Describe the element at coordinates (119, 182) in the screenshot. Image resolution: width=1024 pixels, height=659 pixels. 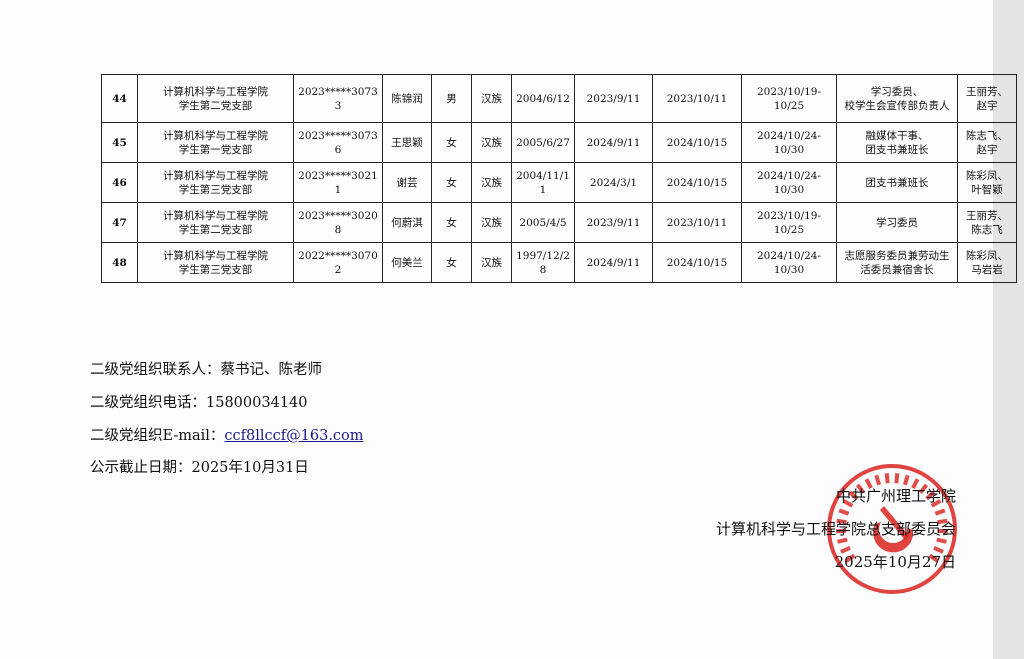
I see `cell-no: 46` at that location.